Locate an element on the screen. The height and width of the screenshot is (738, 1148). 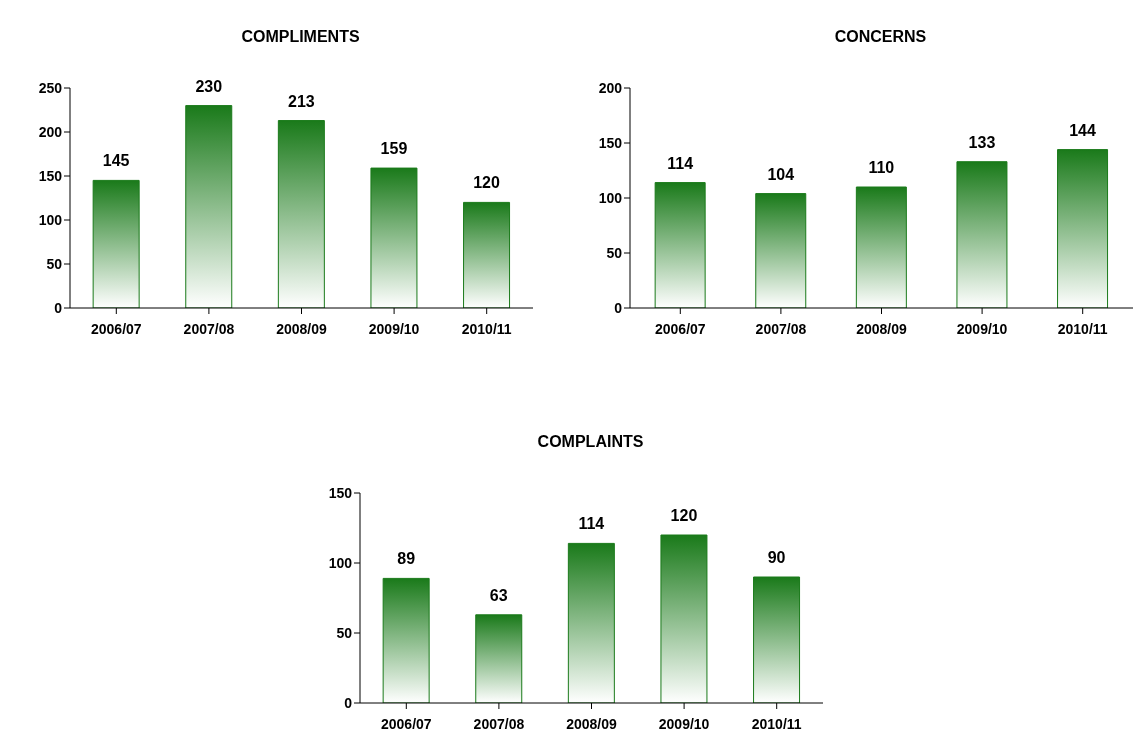
chart-title: CONCERNS is located at coordinates (880, 37).